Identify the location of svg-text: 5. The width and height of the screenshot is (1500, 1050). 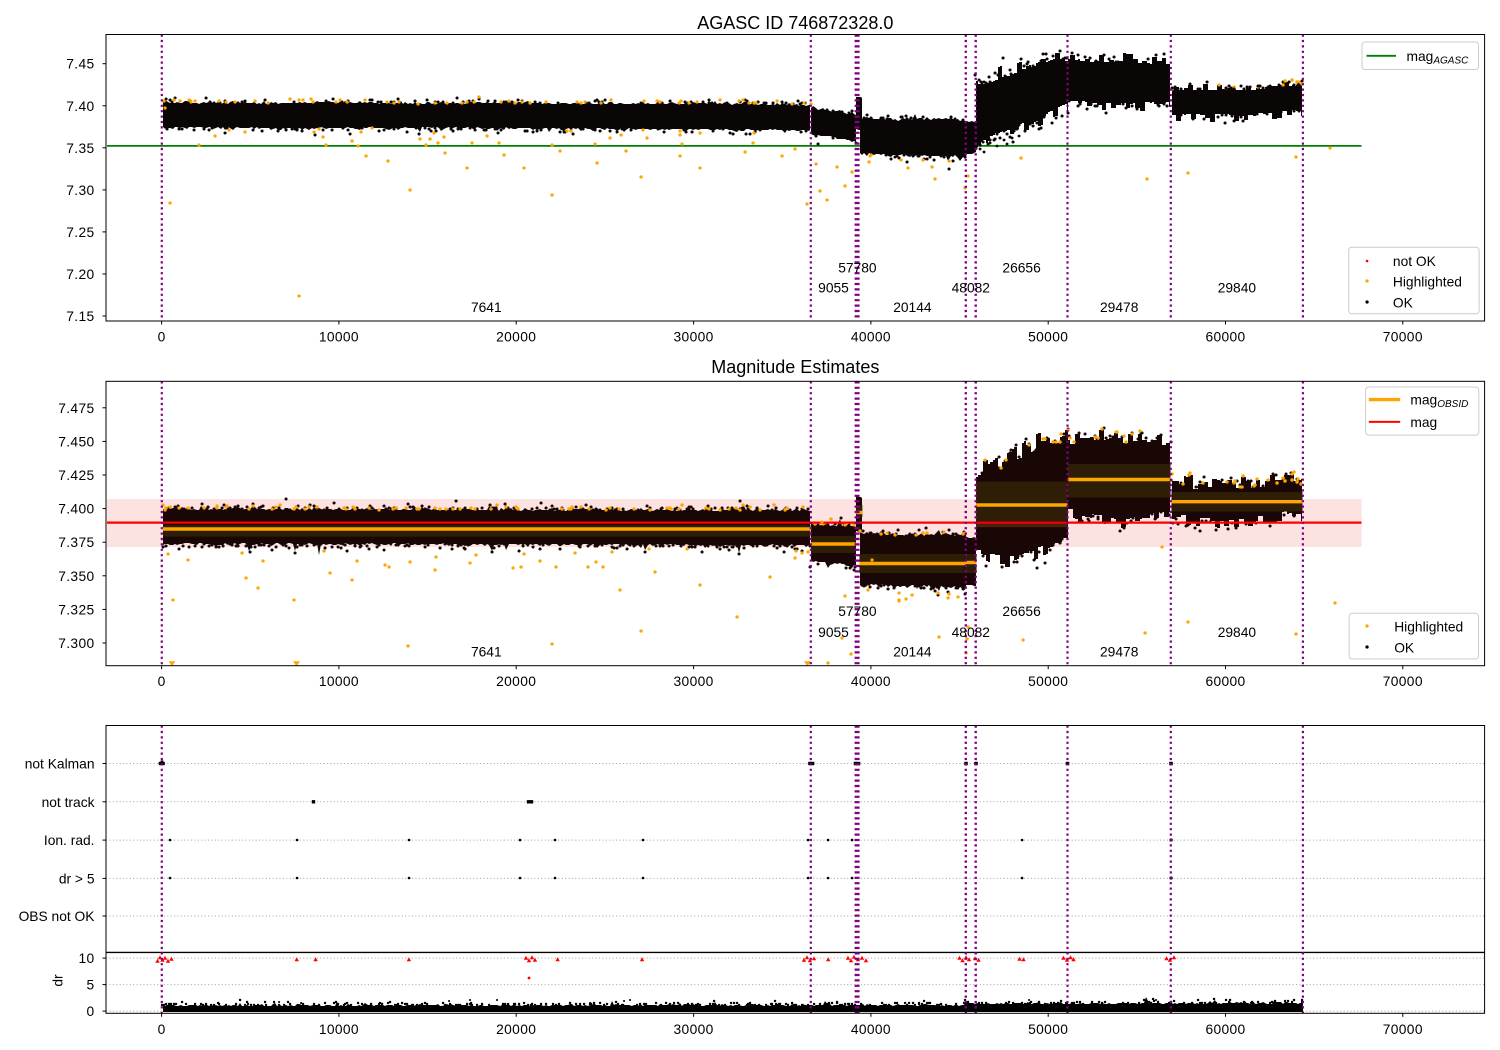
(90, 985).